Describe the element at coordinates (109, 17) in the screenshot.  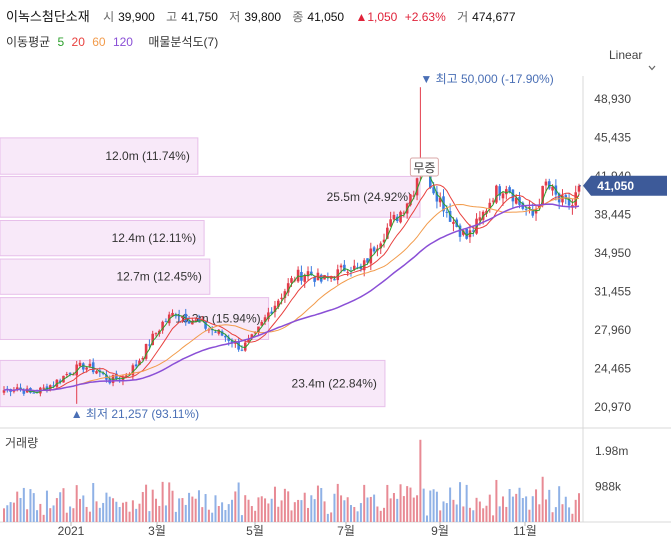
I see `open-label: 시` at that location.